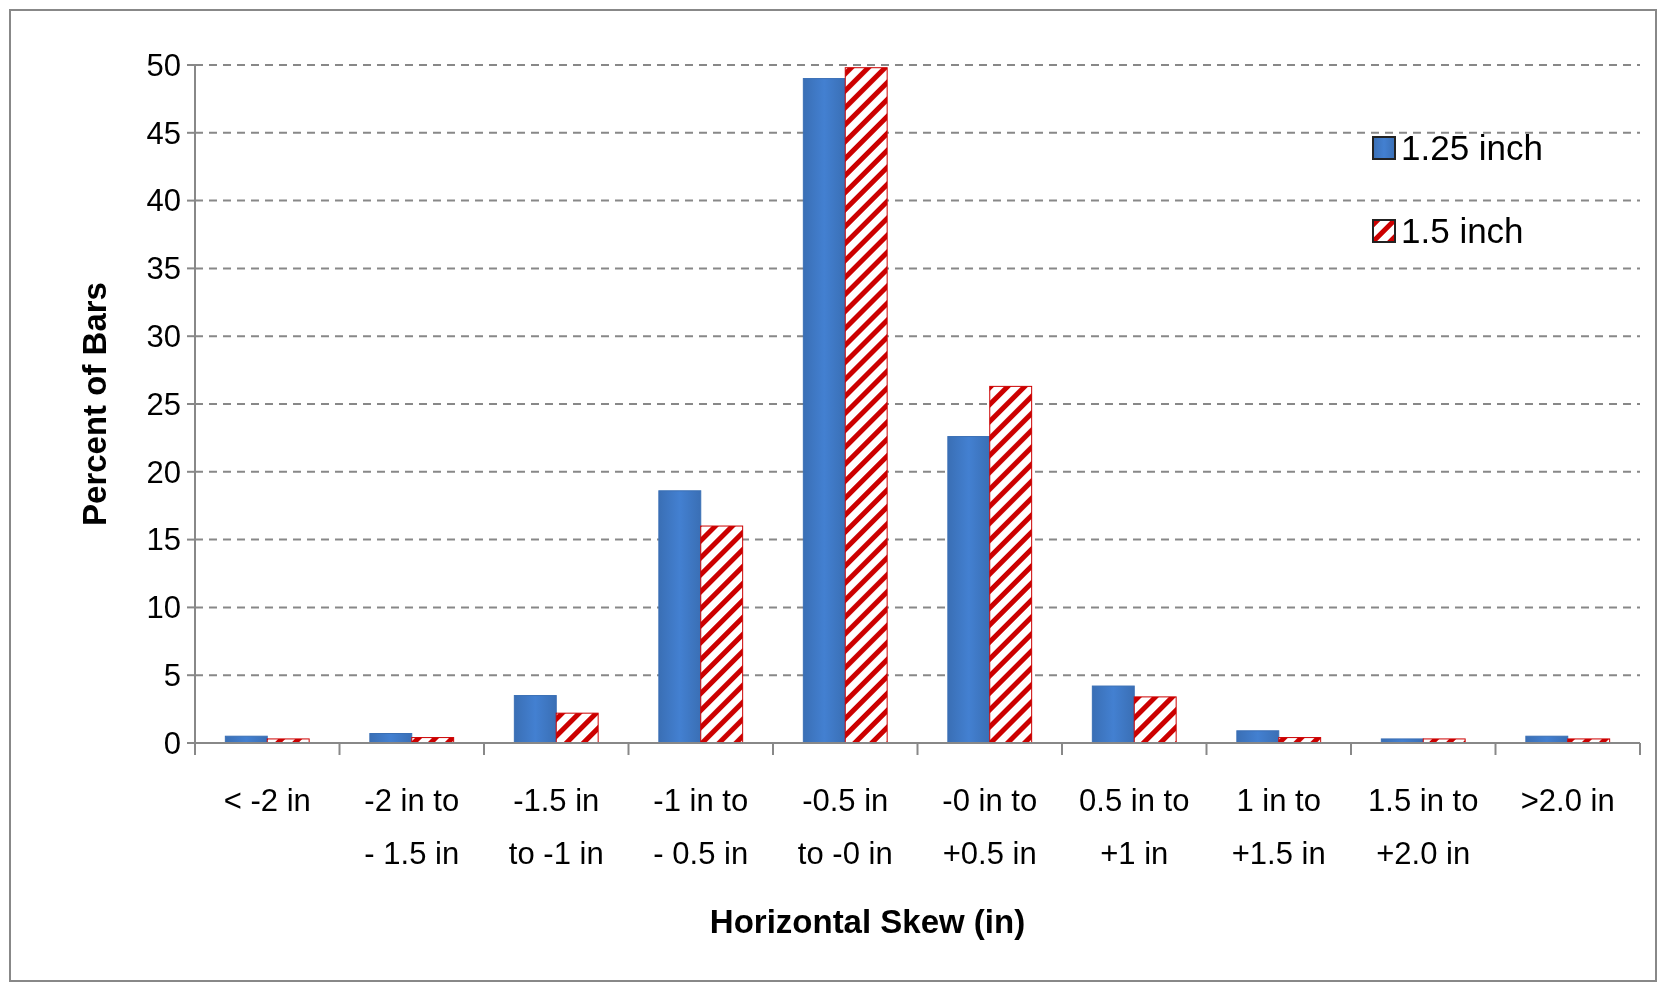 Image resolution: width=1672 pixels, height=985 pixels. Describe the element at coordinates (163, 201) in the screenshot. I see `y-tick-label: 40` at that location.